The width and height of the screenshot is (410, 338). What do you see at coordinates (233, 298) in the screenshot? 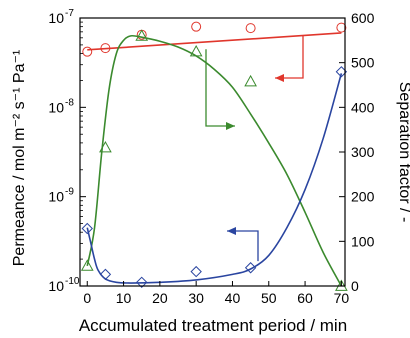
I see `x-tick-label: 40` at bounding box center [233, 298].